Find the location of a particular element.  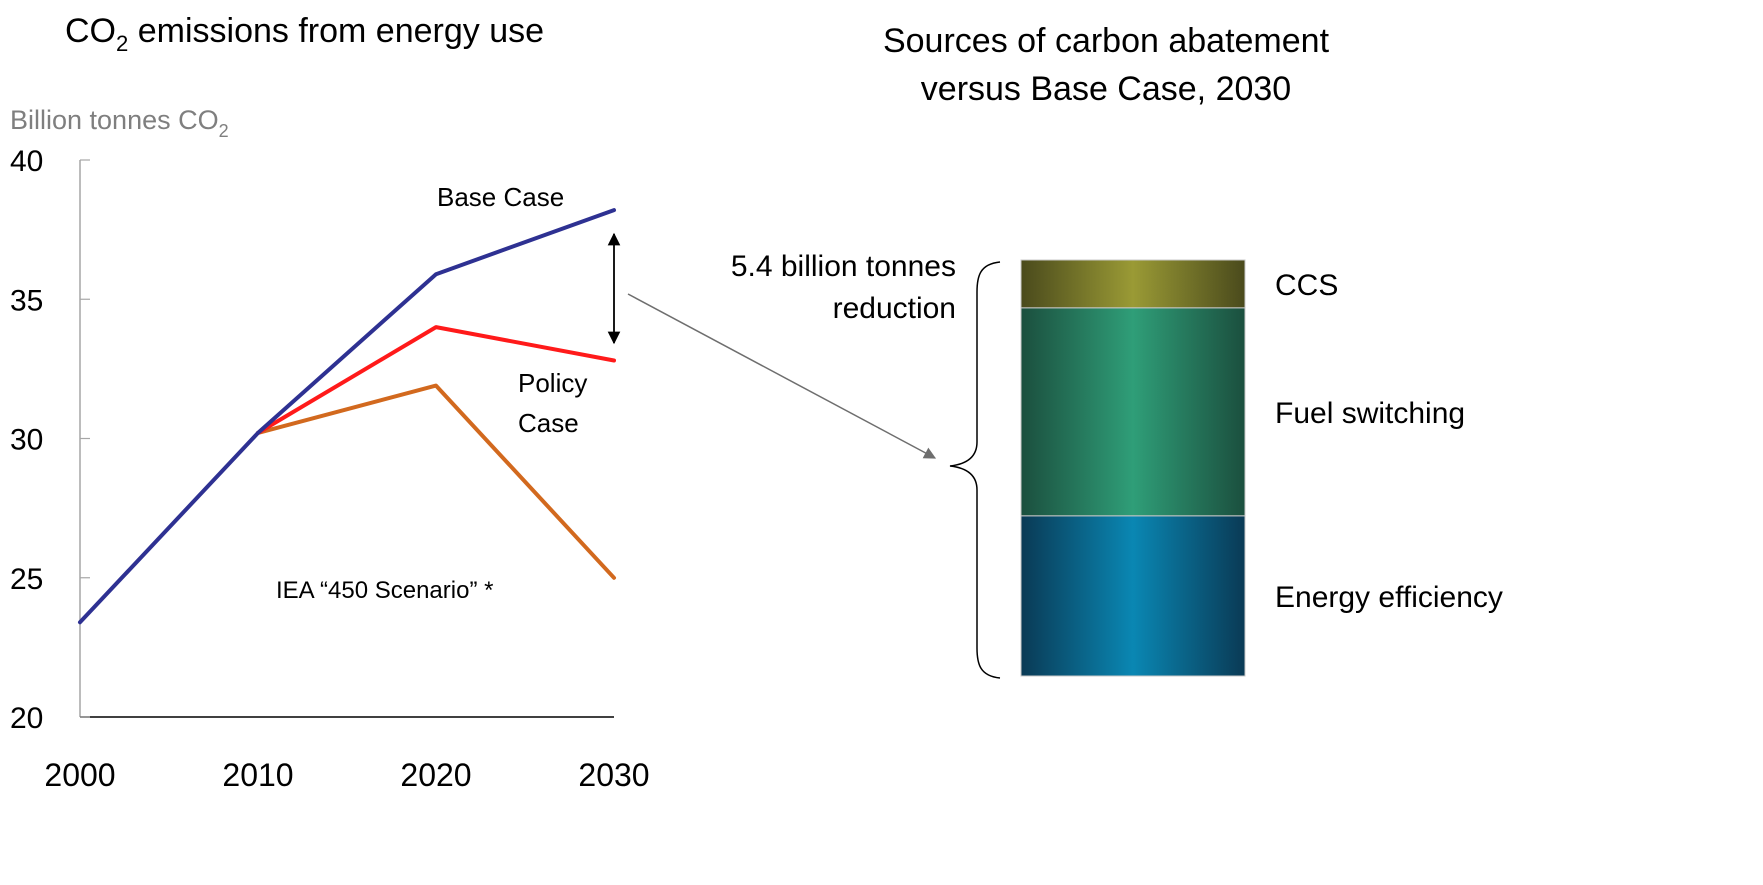

label-base-case: Base Case is located at coordinates (500, 197).